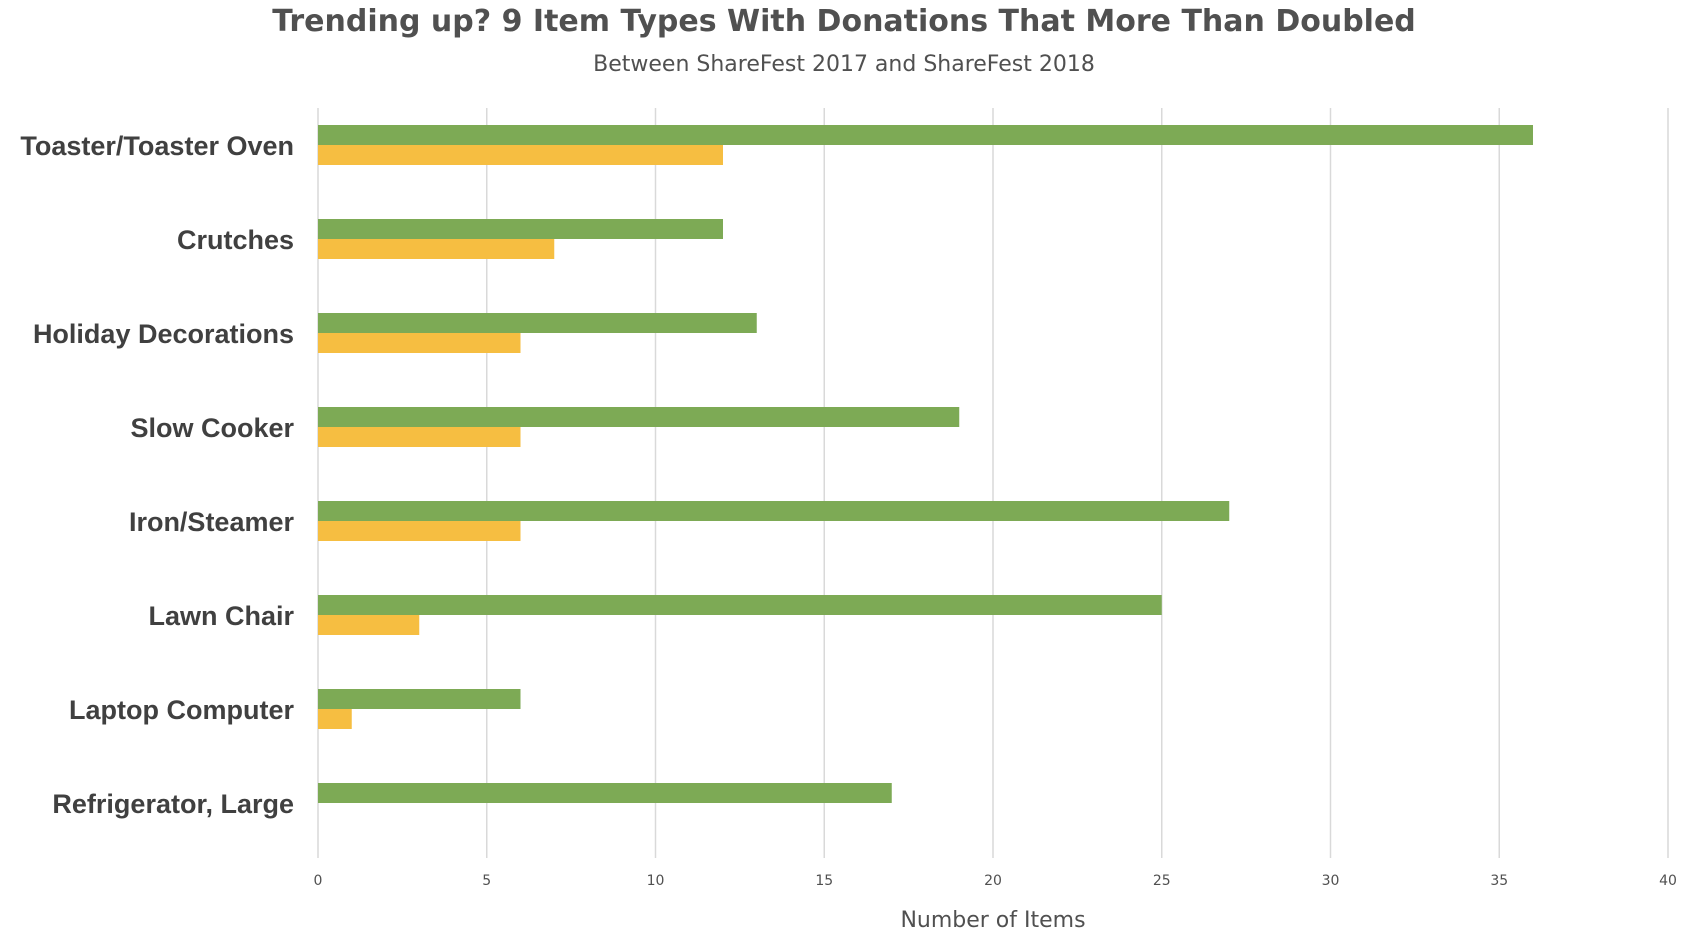  What do you see at coordinates (212, 522) in the screenshot?
I see `category-label: Iron/Steamer` at bounding box center [212, 522].